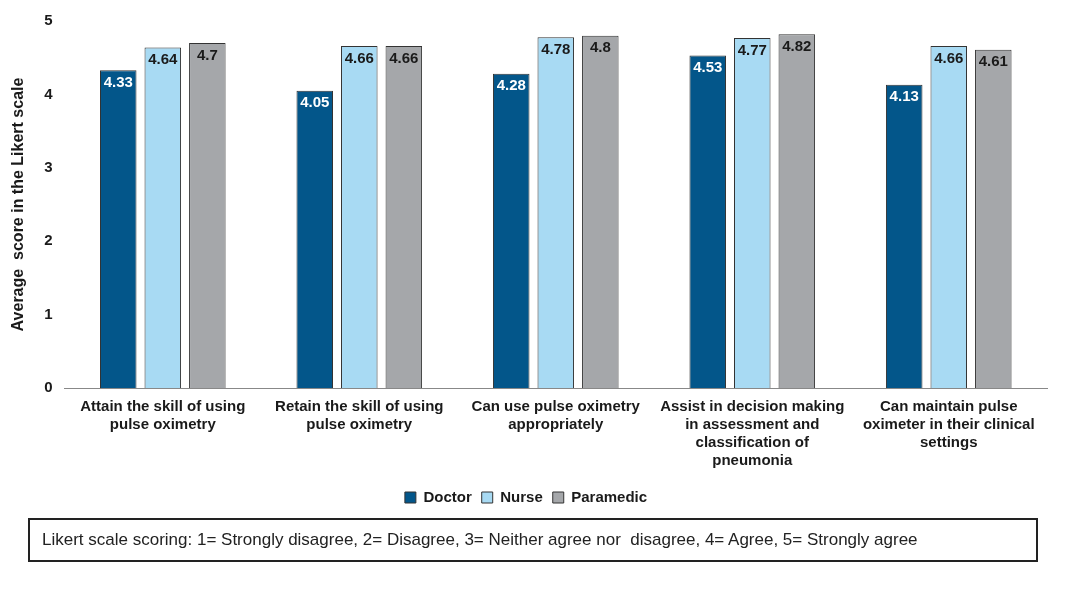  What do you see at coordinates (315, 102) in the screenshot?
I see `data-label: 4.05` at bounding box center [315, 102].